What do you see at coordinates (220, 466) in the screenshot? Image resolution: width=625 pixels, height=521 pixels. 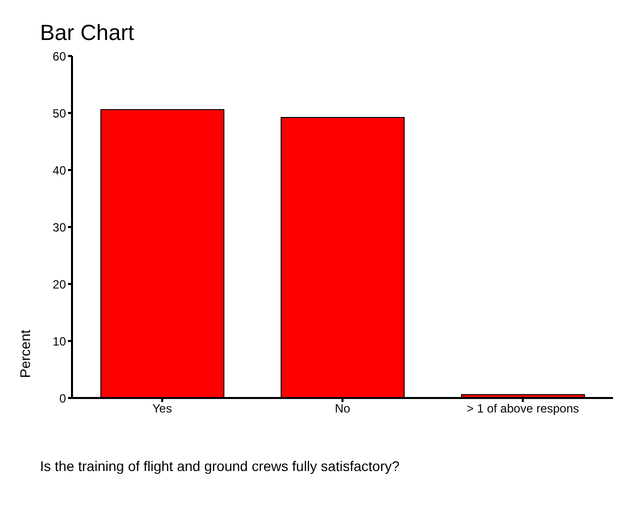 I see `x-axis-title: Is the training of flight and ground crews fully satisfactory?` at bounding box center [220, 466].